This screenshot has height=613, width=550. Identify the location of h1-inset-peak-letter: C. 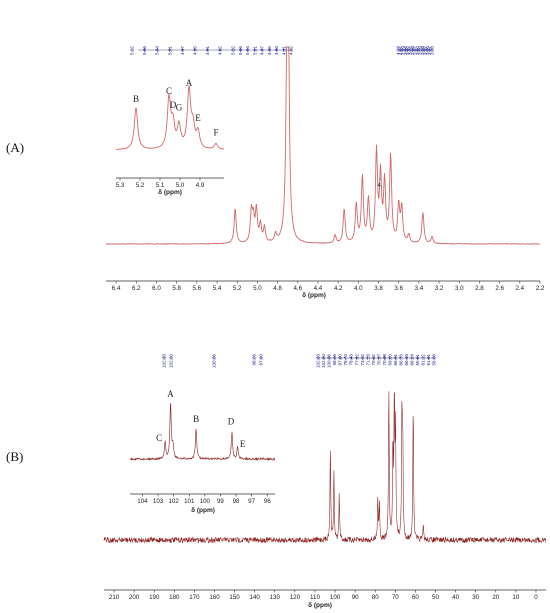
(169, 91).